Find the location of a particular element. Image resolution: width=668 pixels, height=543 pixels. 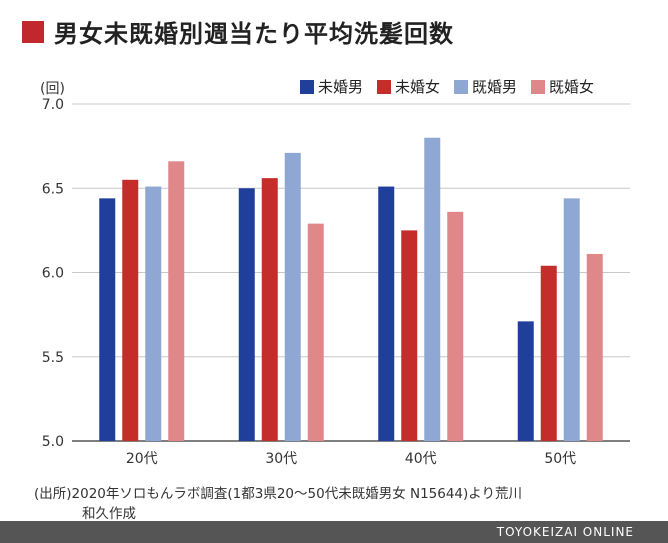

legend-label: 未婚女 is located at coordinates (418, 87).